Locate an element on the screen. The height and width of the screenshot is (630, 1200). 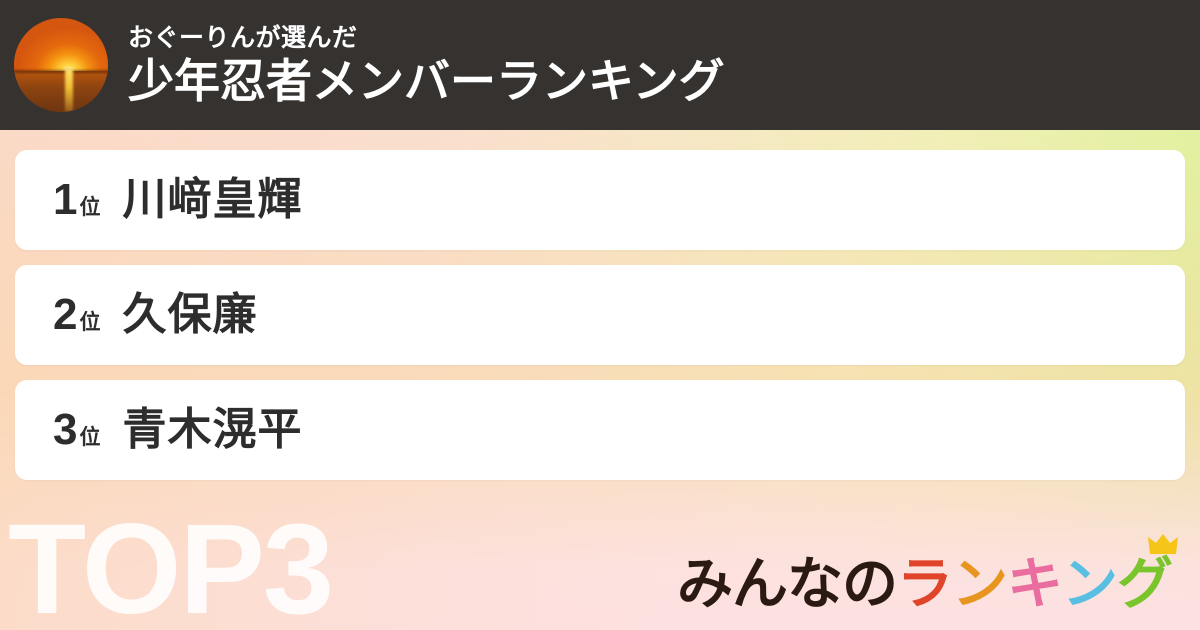
logo-char-gu: グ is located at coordinates (1147, 573).